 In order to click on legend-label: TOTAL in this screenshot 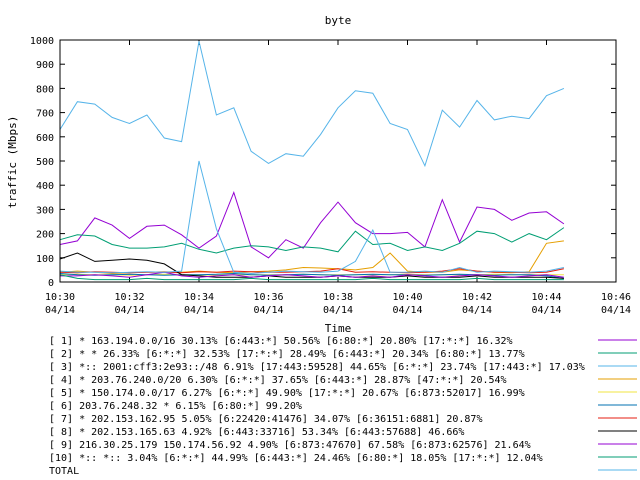, I will do `click(64, 471)`.